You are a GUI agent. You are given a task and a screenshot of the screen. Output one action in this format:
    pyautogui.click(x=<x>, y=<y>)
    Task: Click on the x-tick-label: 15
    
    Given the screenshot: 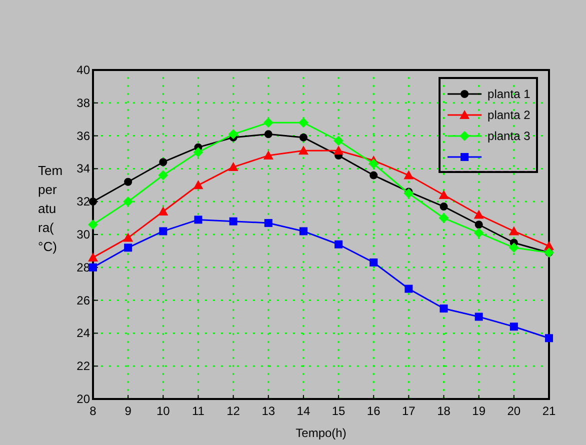 What is the action you would take?
    pyautogui.click(x=339, y=411)
    